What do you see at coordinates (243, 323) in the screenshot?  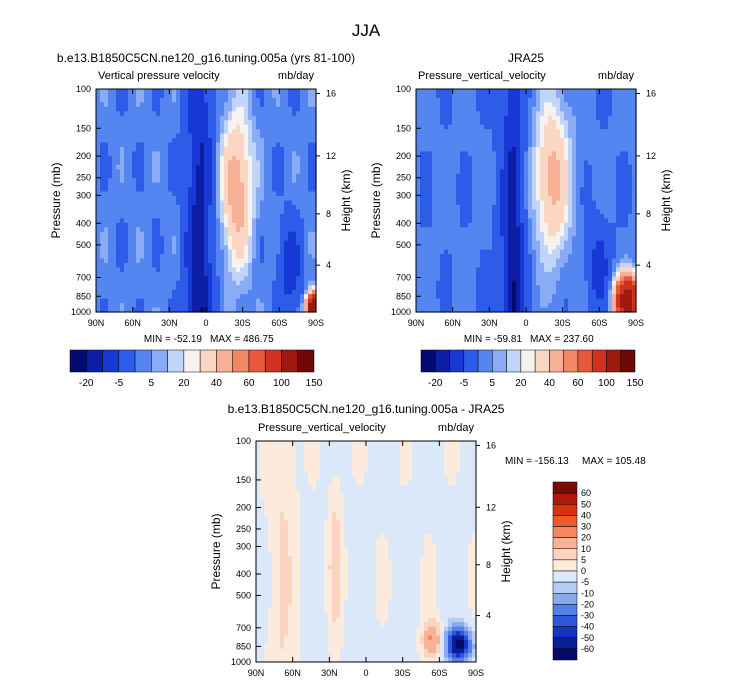 I see `x-tick-label: 30S` at bounding box center [243, 323].